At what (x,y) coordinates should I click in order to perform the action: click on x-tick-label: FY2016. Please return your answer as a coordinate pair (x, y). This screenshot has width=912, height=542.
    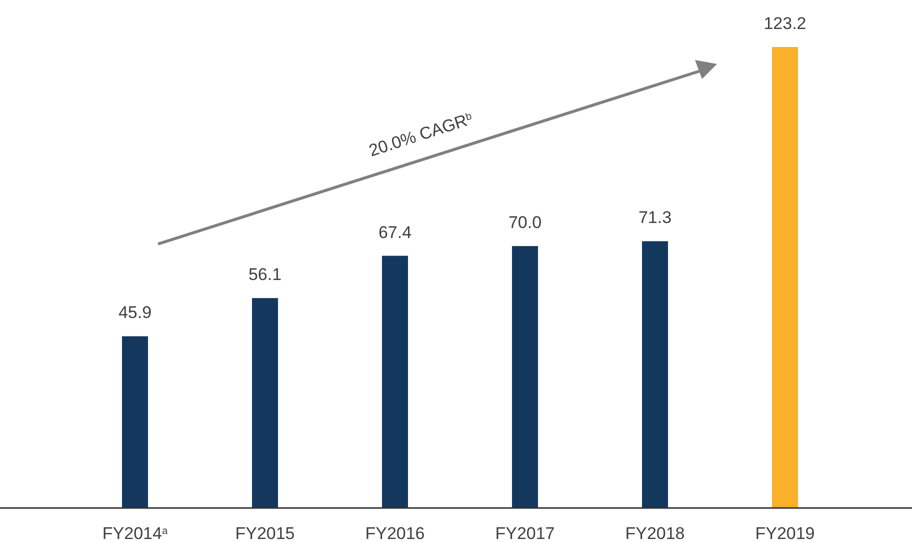
    Looking at the image, I should click on (395, 533).